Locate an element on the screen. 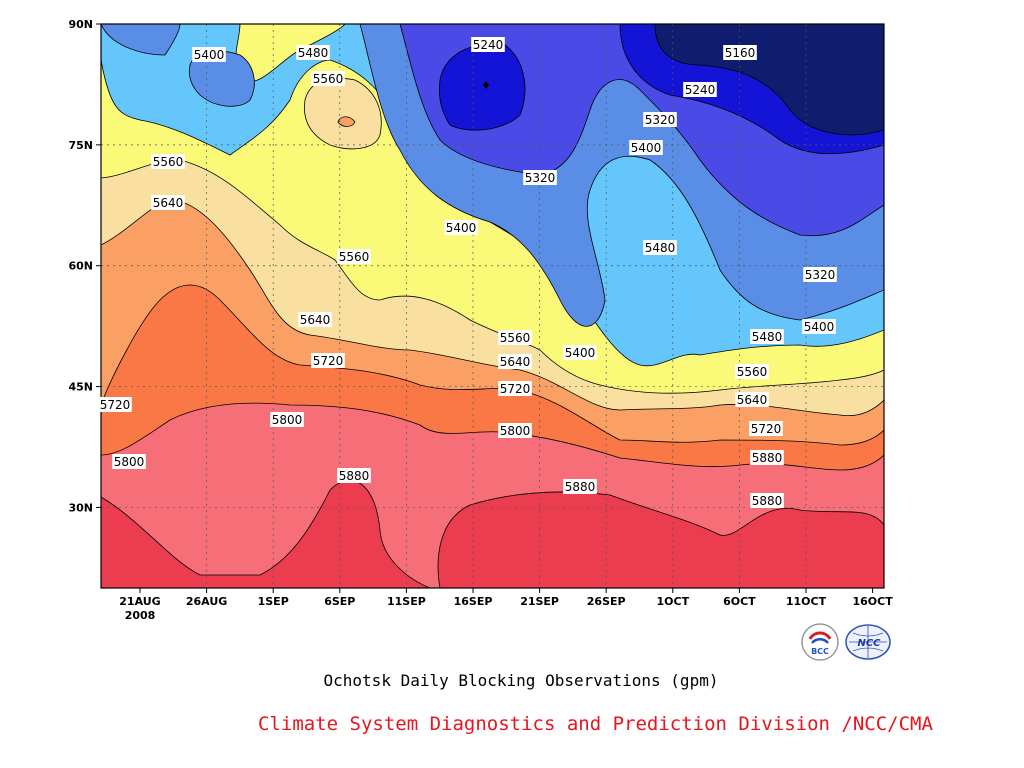  y-tick-label: 30N is located at coordinates (80, 507).